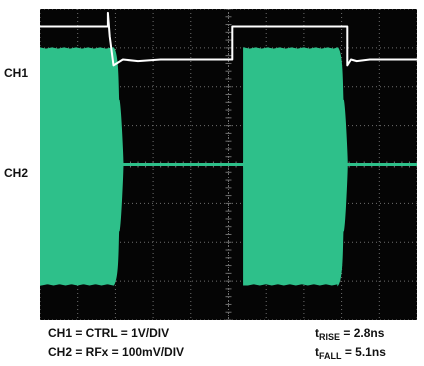 This screenshot has height=366, width=424. Describe the element at coordinates (317, 352) in the screenshot. I see `fall-time-symbol: t` at that location.